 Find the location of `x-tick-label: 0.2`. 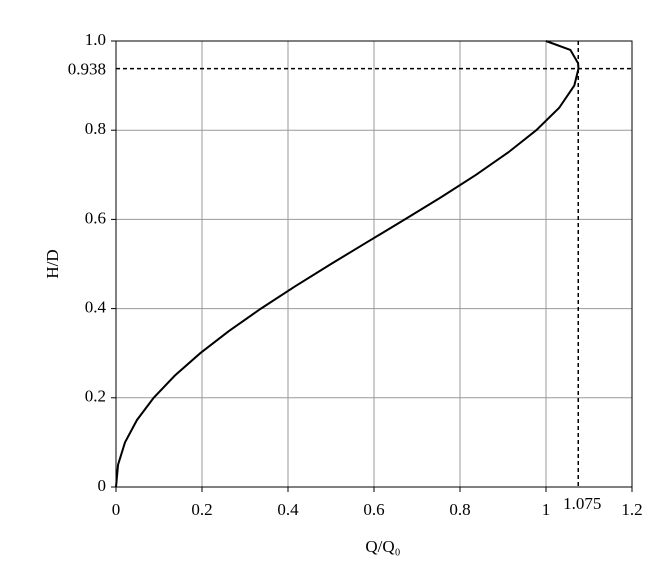

x-tick-label: 0.2 is located at coordinates (201, 509).